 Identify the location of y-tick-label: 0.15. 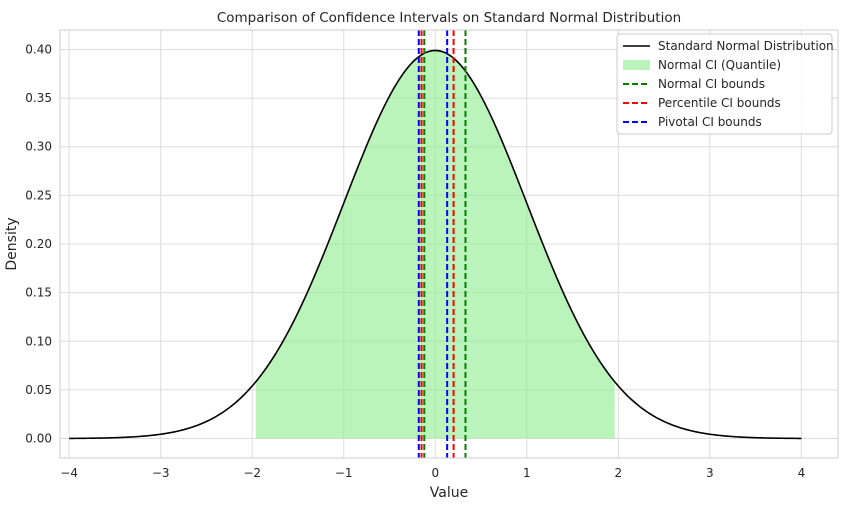
(38, 293).